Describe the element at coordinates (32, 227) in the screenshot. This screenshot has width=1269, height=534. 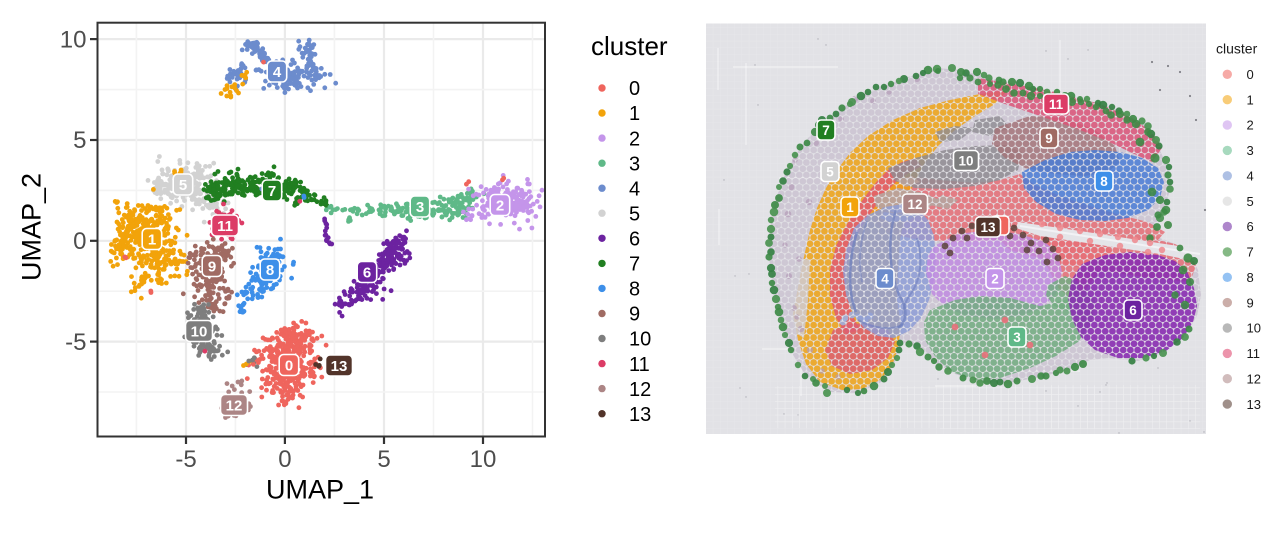
I see `svg-text: UMAP_2` at that location.